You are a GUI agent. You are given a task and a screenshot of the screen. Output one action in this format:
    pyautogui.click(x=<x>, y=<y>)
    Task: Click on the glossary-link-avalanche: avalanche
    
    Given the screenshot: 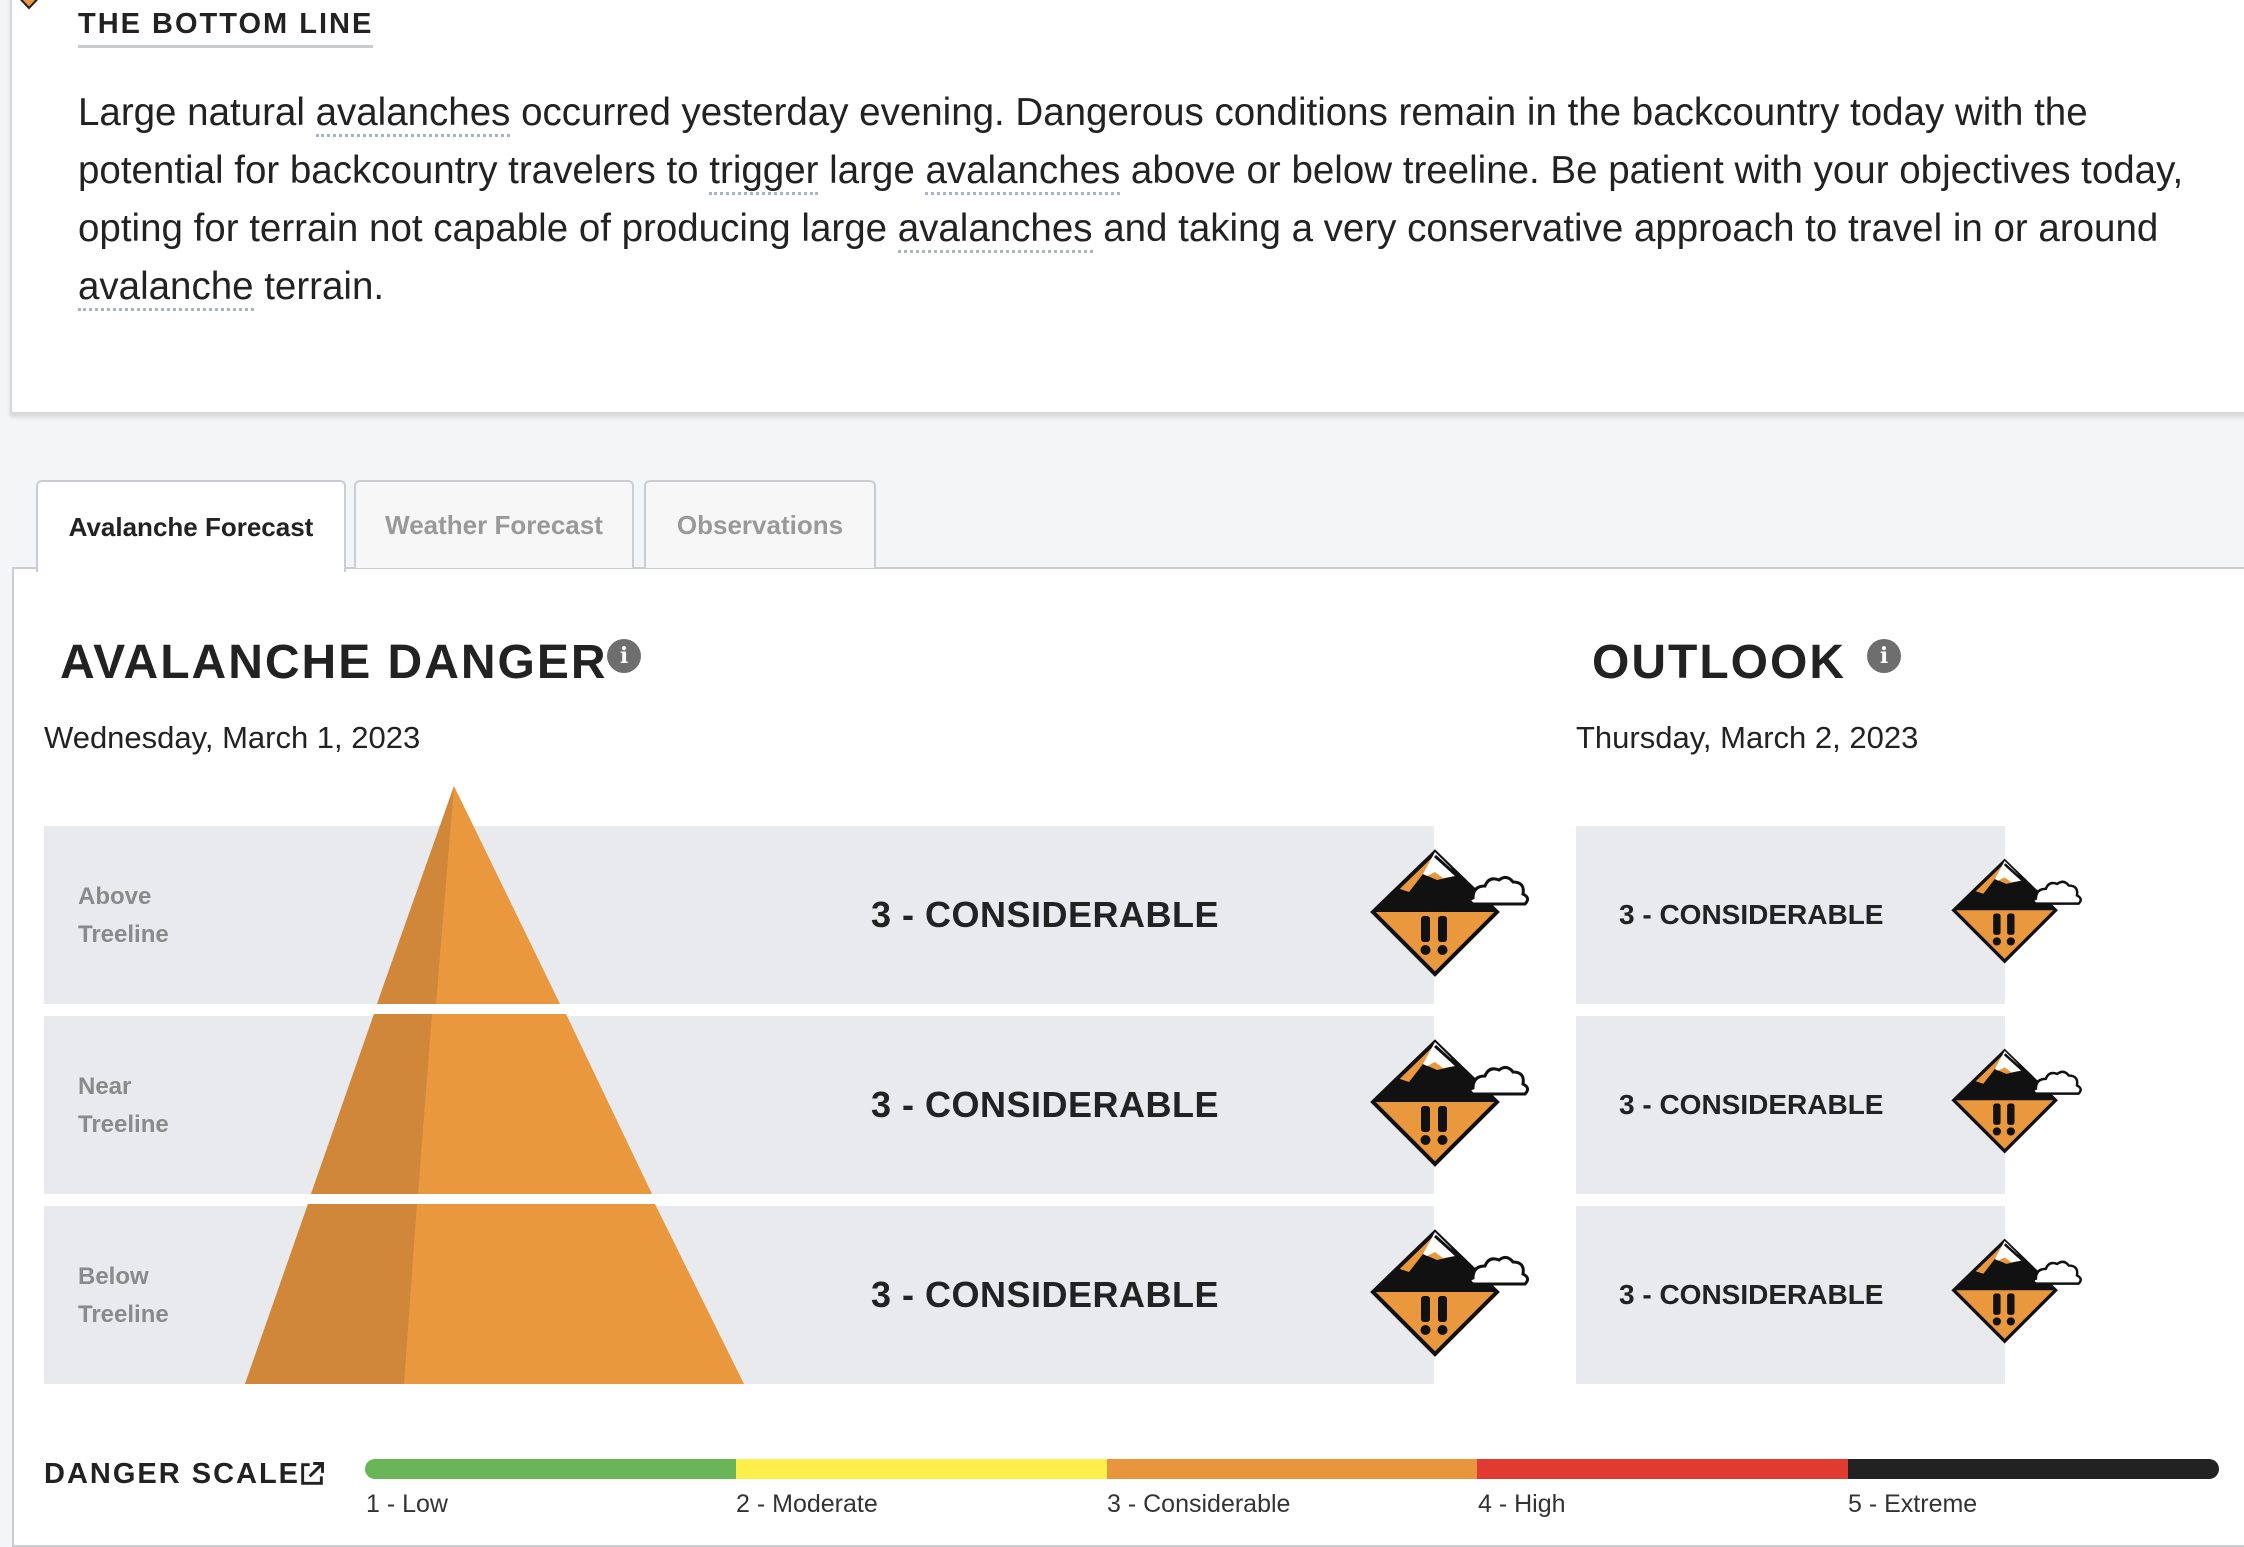 What is the action you would take?
    pyautogui.click(x=166, y=288)
    